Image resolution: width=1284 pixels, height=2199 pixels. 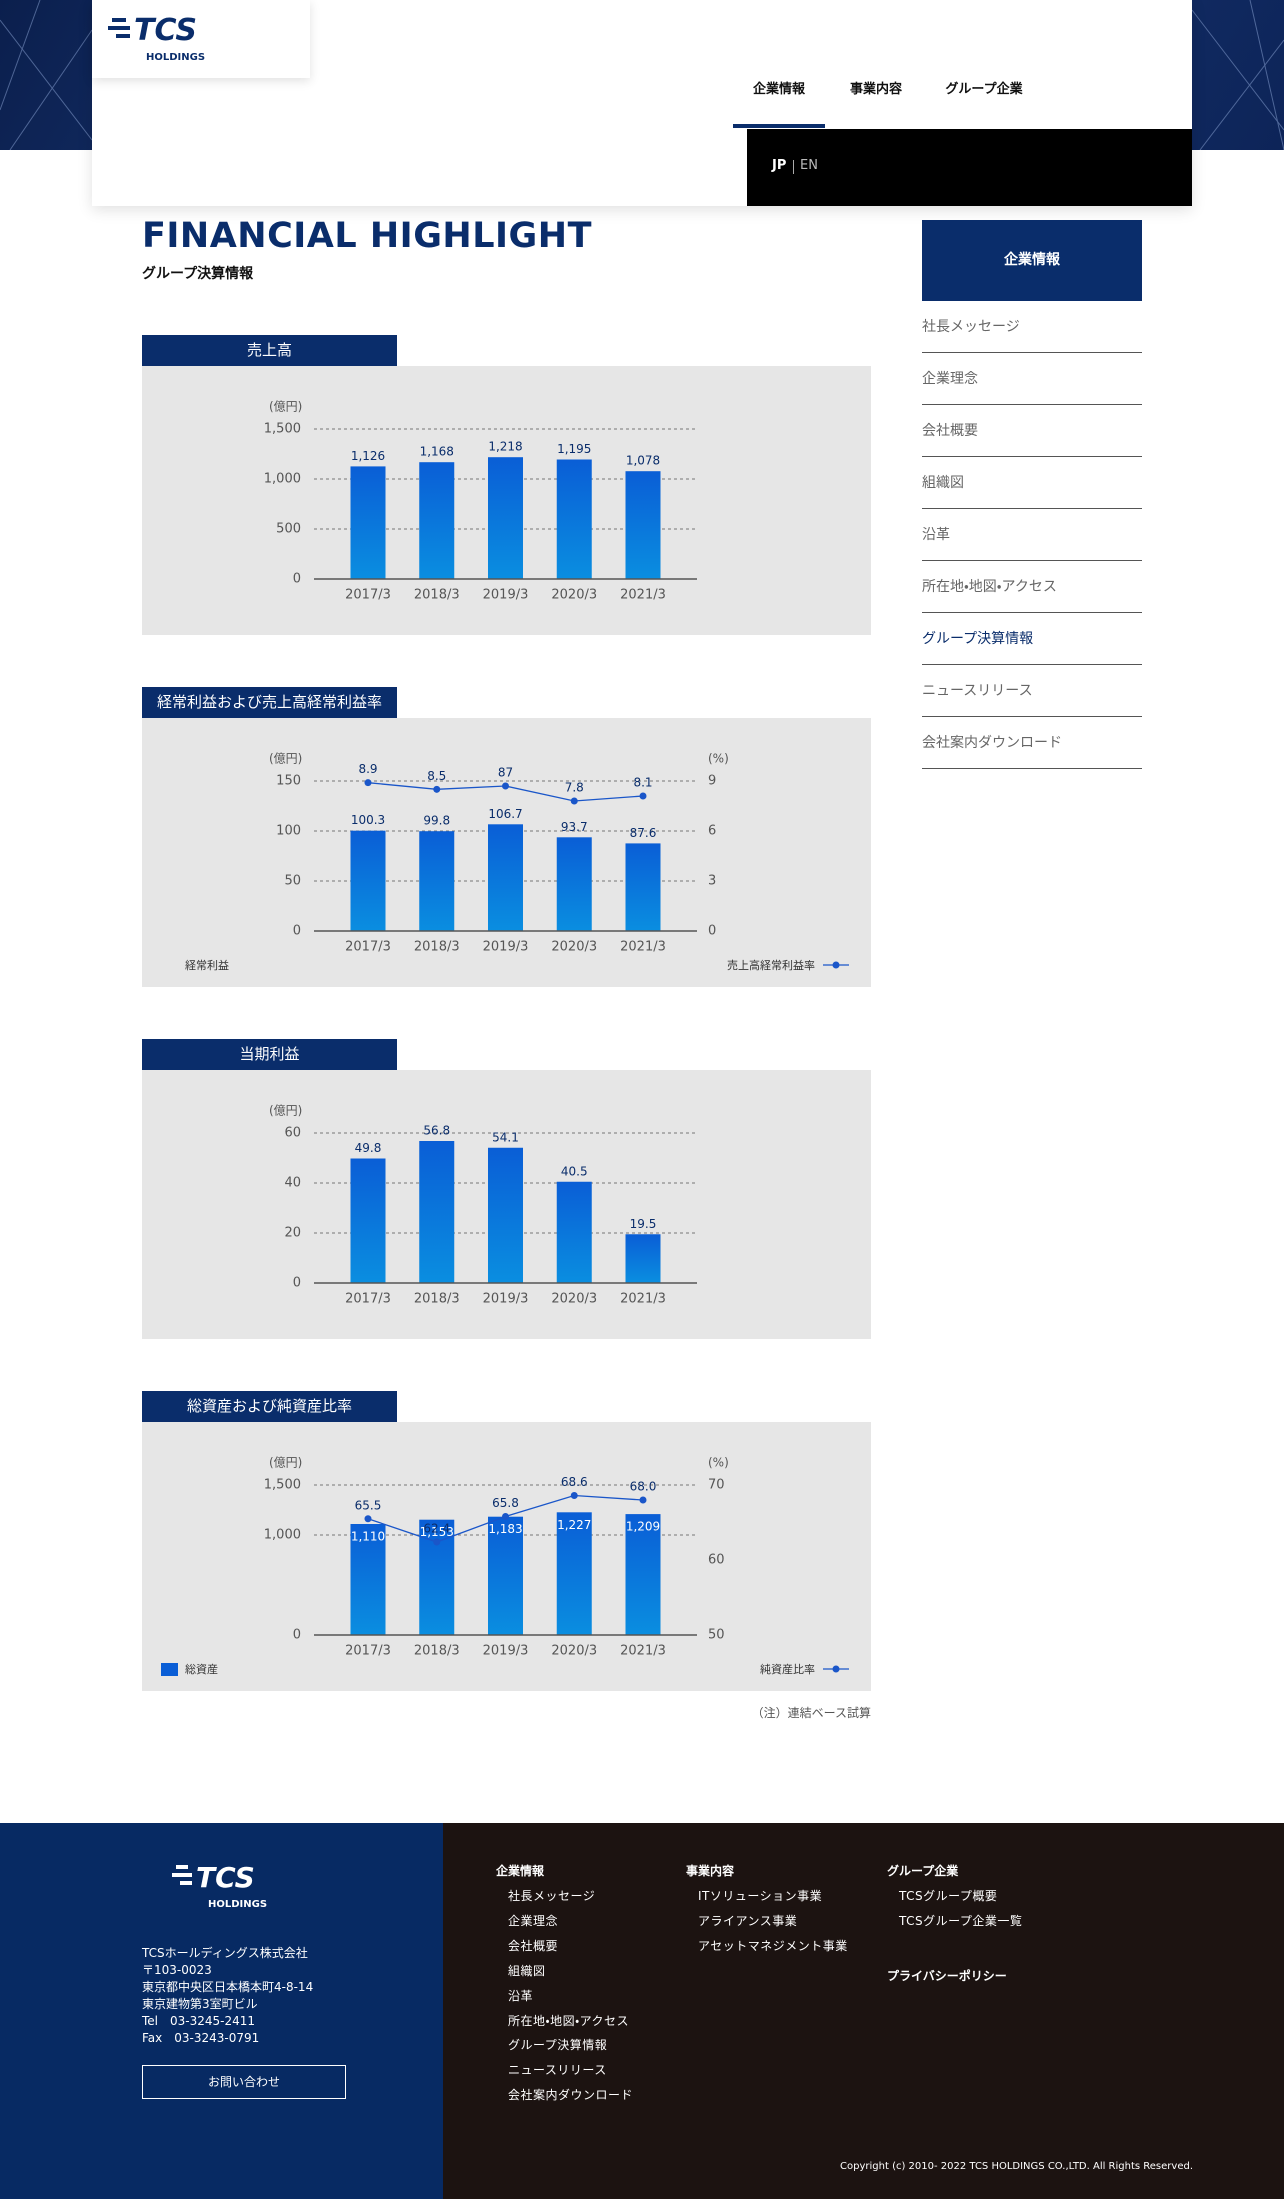 I want to click on sidebar-heading: 企業情報, so click(x=1032, y=260).